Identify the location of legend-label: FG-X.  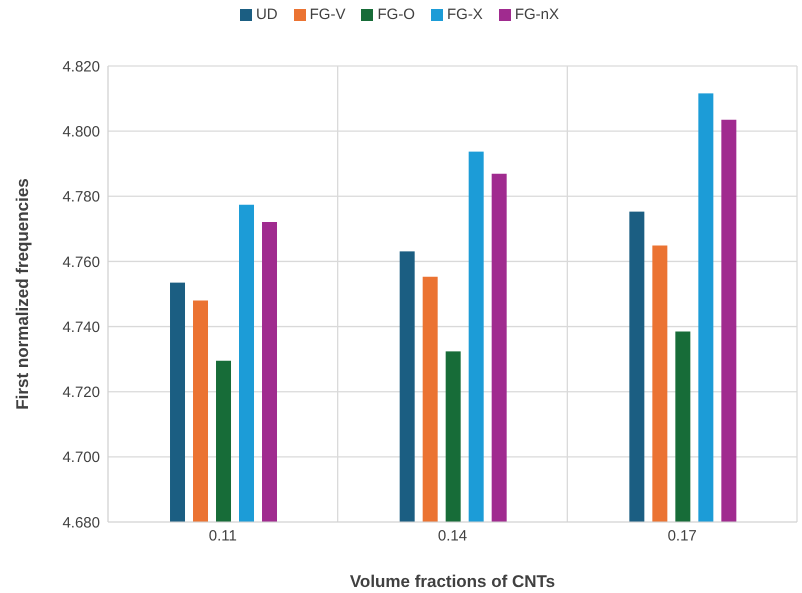
(464, 14).